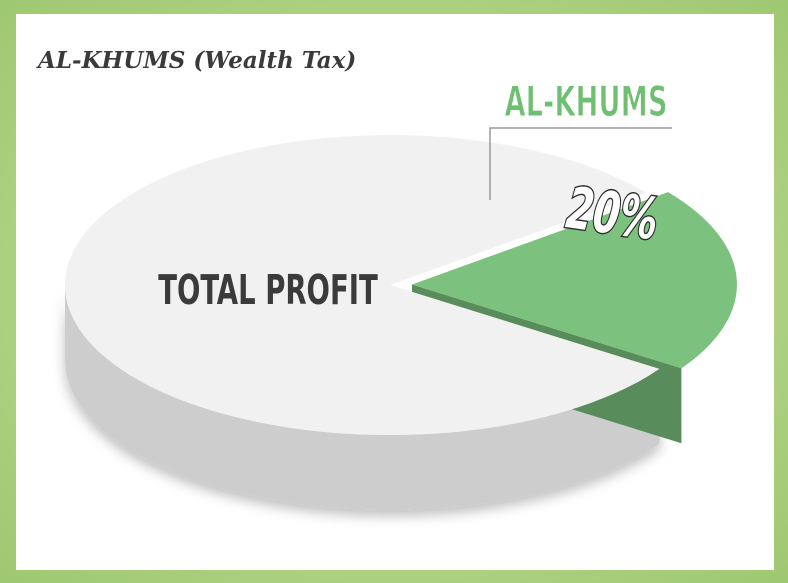 The height and width of the screenshot is (583, 788). I want to click on chart-title: AL-KHUMS (Wealth Tax), so click(196, 60).